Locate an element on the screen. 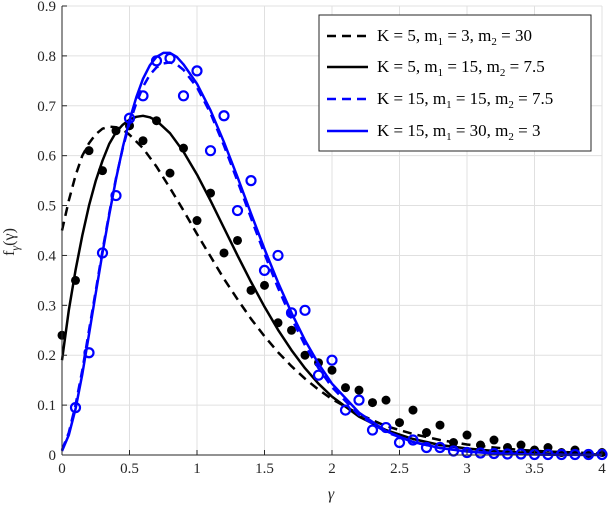 The width and height of the screenshot is (608, 506). x-tick-label: 2.5 is located at coordinates (399, 469).